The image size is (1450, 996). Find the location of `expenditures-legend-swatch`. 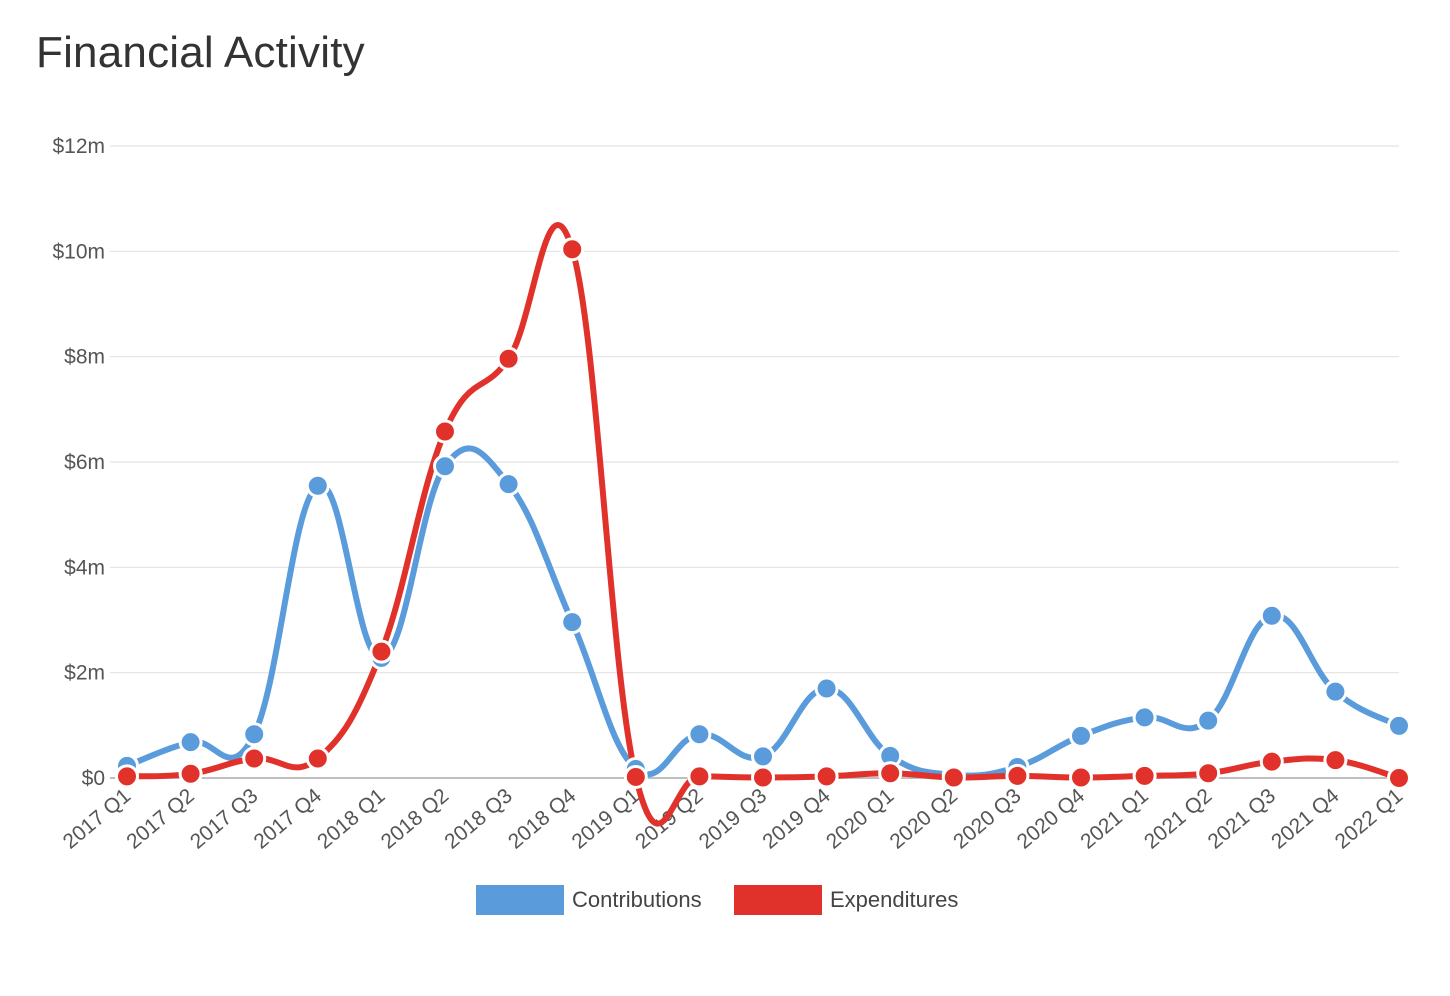

expenditures-legend-swatch is located at coordinates (778, 900).